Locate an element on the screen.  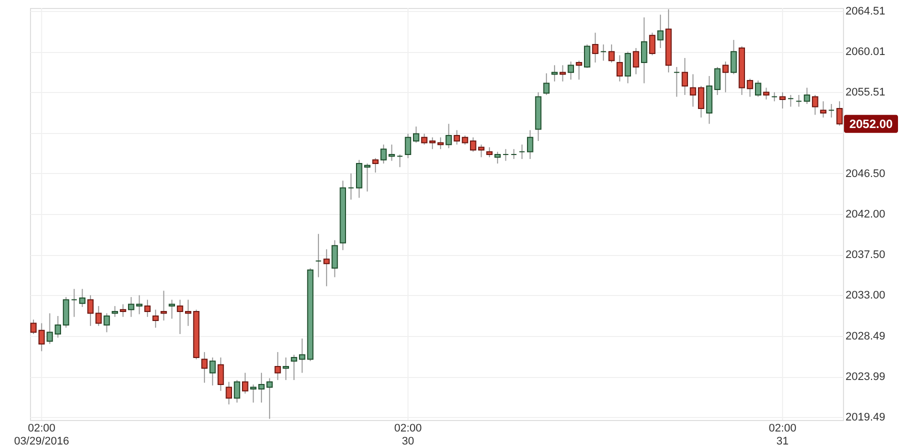
x-tick-label: 02:00 31 is located at coordinates (782, 435).